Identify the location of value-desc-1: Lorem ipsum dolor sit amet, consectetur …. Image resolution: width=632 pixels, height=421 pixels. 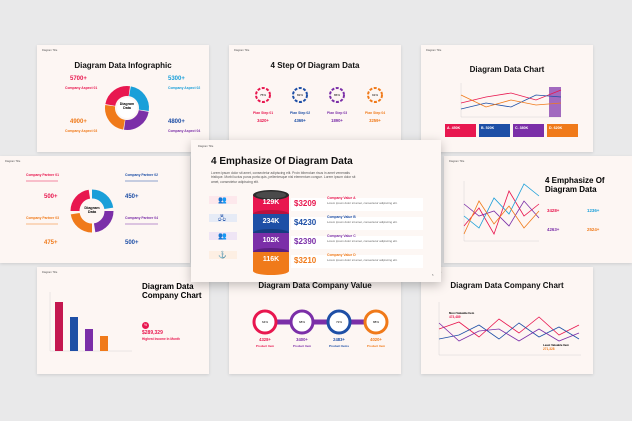
(362, 203).